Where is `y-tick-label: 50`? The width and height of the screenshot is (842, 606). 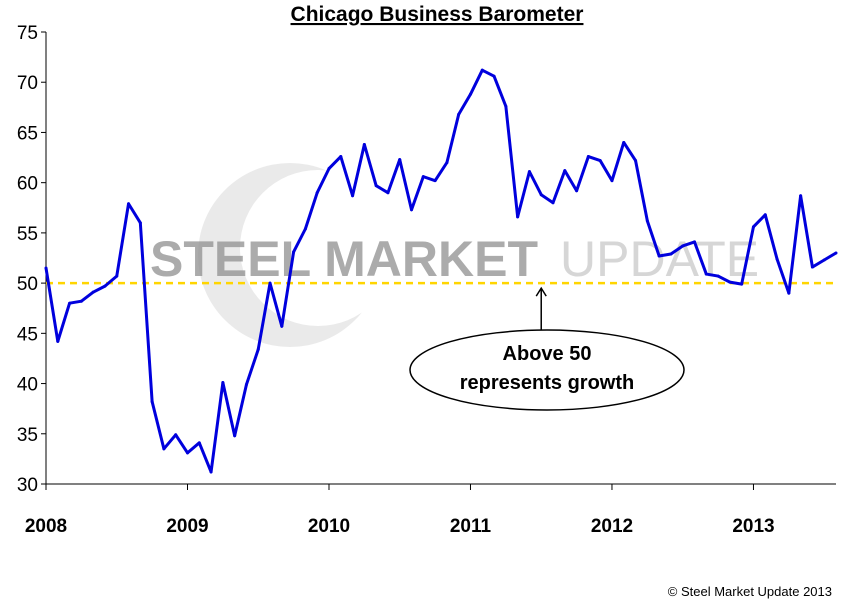 y-tick-label: 50 is located at coordinates (27, 284).